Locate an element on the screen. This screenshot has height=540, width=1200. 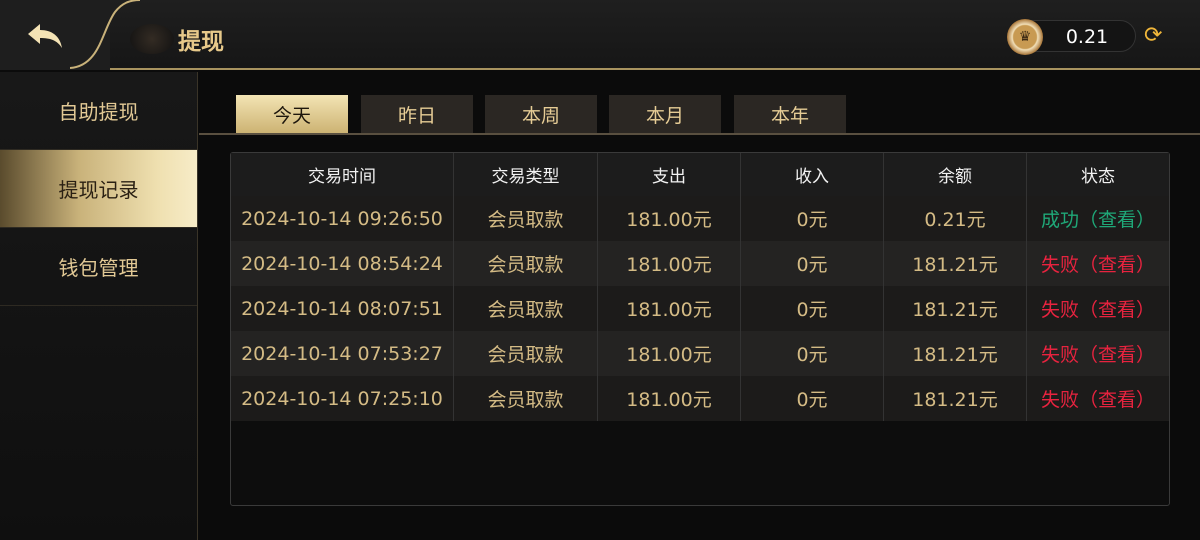
header-curve-divider is located at coordinates (105, 34).